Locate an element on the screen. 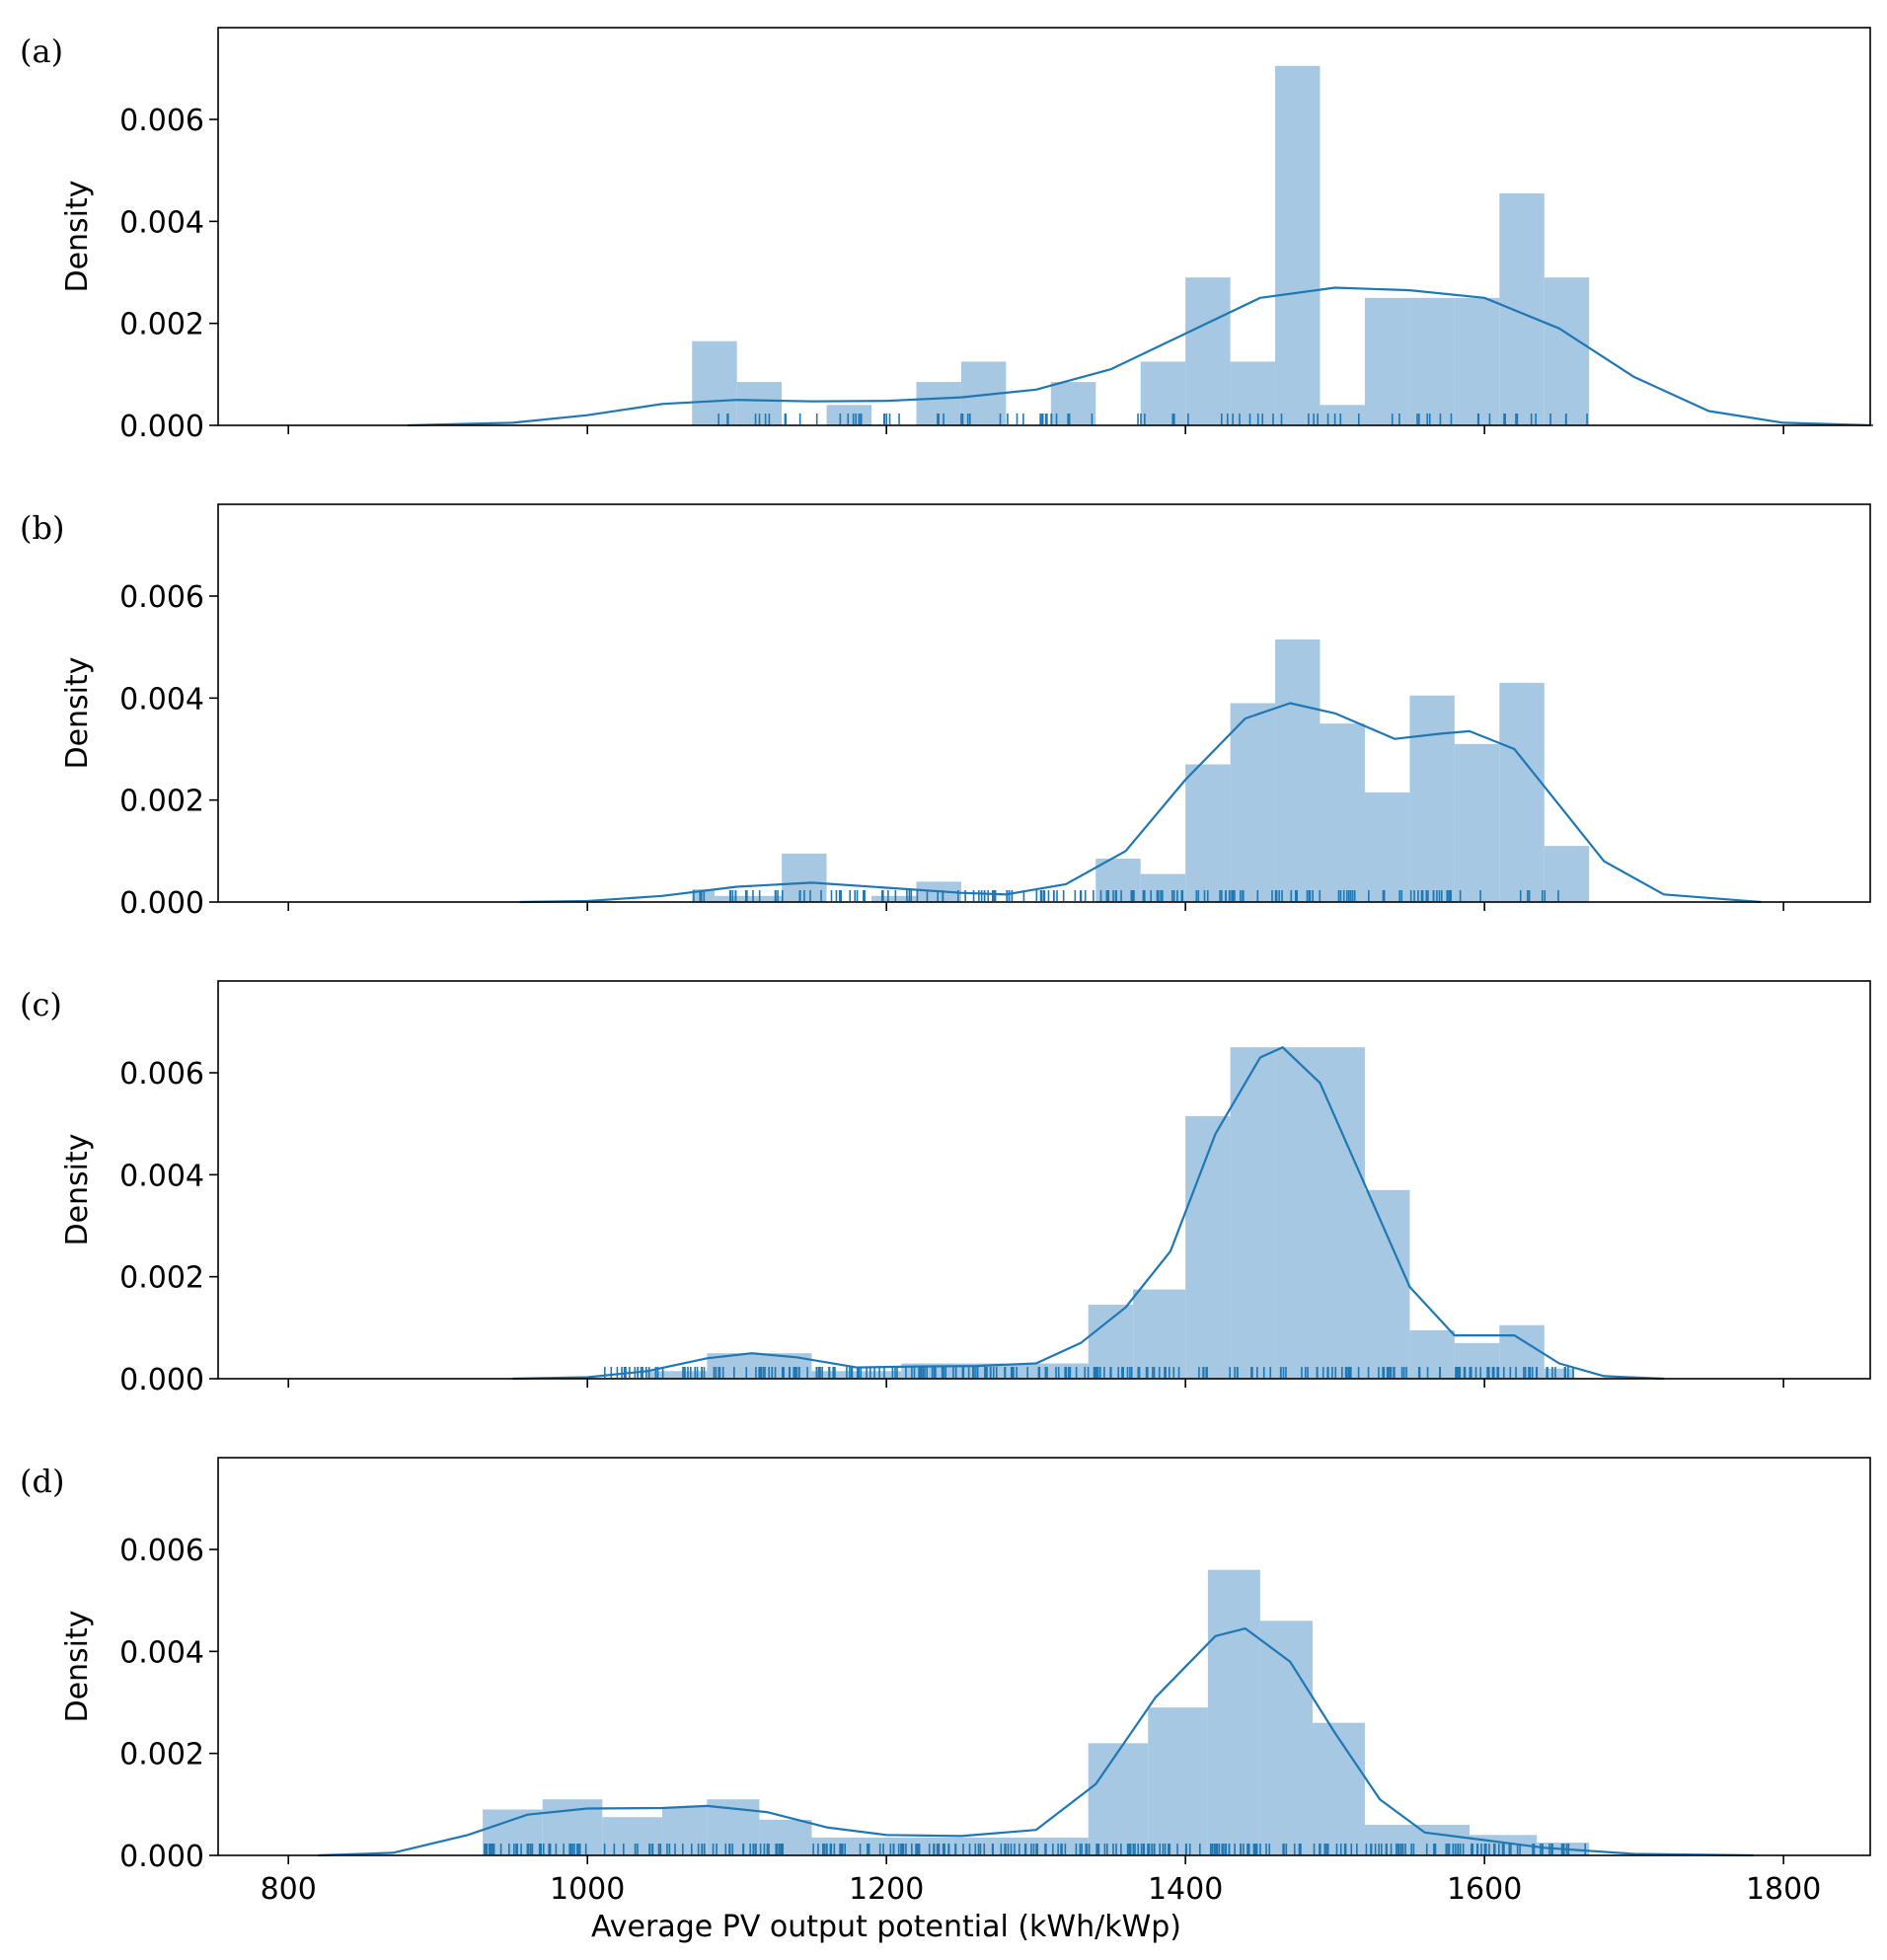  x-tick-label: 1600 is located at coordinates (1484, 1889).